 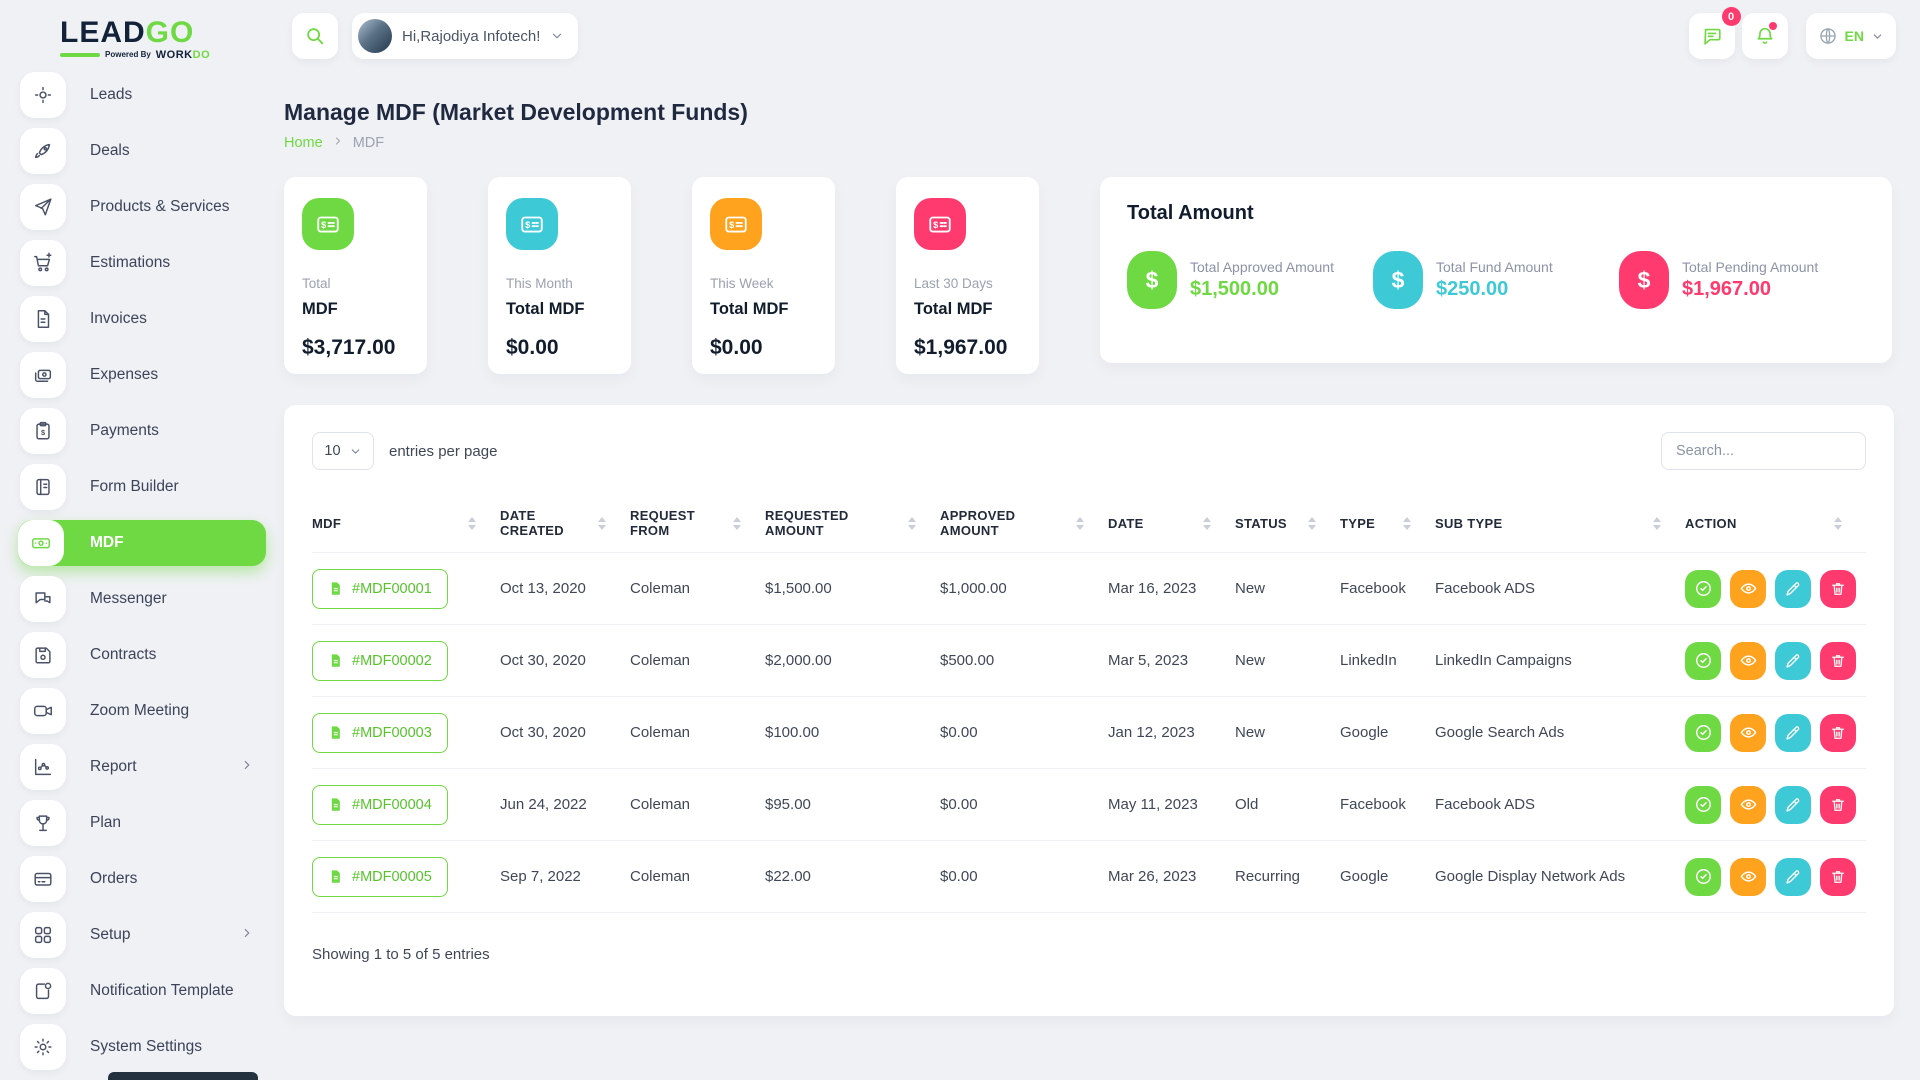 I want to click on sidebar-item-deals: Deals, so click(x=142, y=151).